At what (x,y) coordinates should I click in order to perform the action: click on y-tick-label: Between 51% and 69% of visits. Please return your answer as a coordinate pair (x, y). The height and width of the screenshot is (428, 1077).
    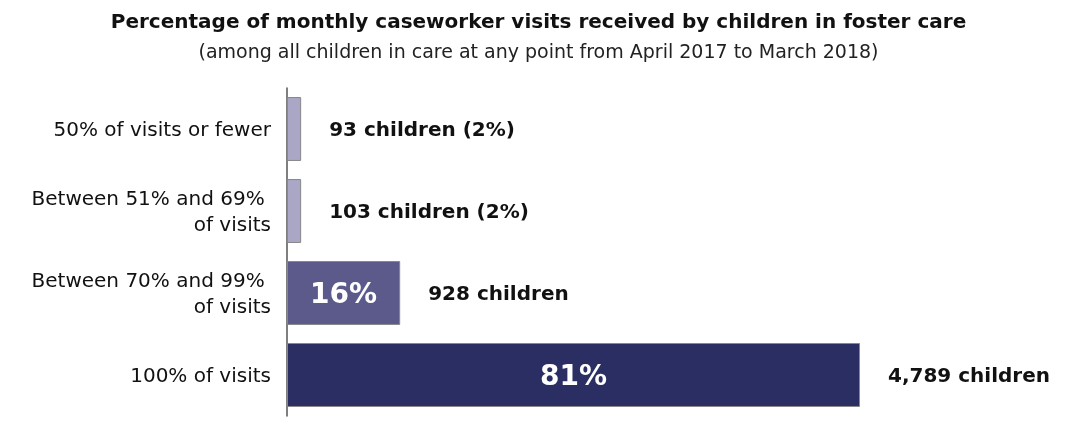
    Looking at the image, I should click on (151, 211).